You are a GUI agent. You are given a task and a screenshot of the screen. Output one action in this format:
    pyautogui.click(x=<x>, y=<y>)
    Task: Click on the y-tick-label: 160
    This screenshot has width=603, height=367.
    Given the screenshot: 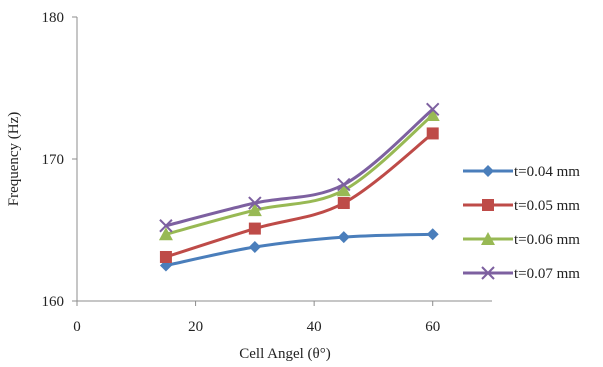 What is the action you would take?
    pyautogui.click(x=53, y=302)
    